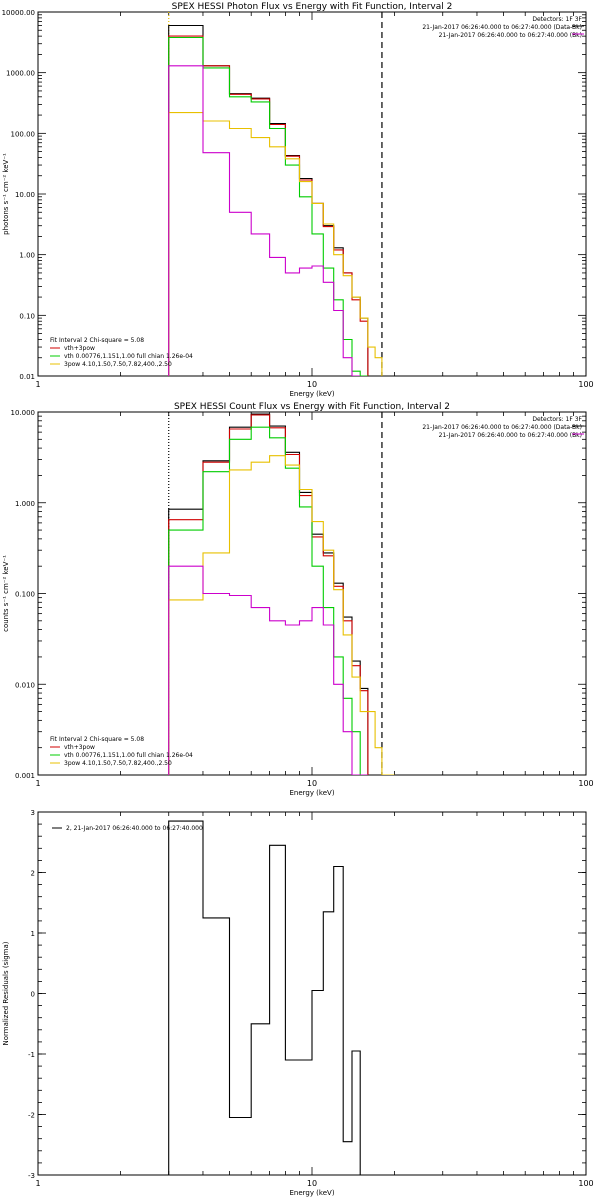  What do you see at coordinates (31, 1116) in the screenshot?
I see `y-tick-label: -2` at bounding box center [31, 1116].